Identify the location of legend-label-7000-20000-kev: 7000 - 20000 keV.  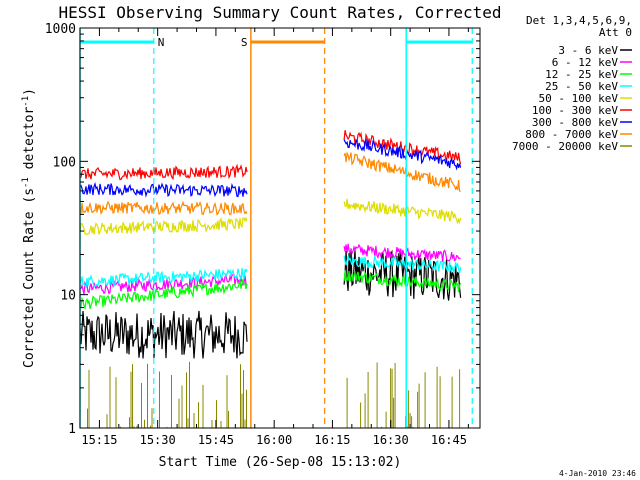
(565, 146).